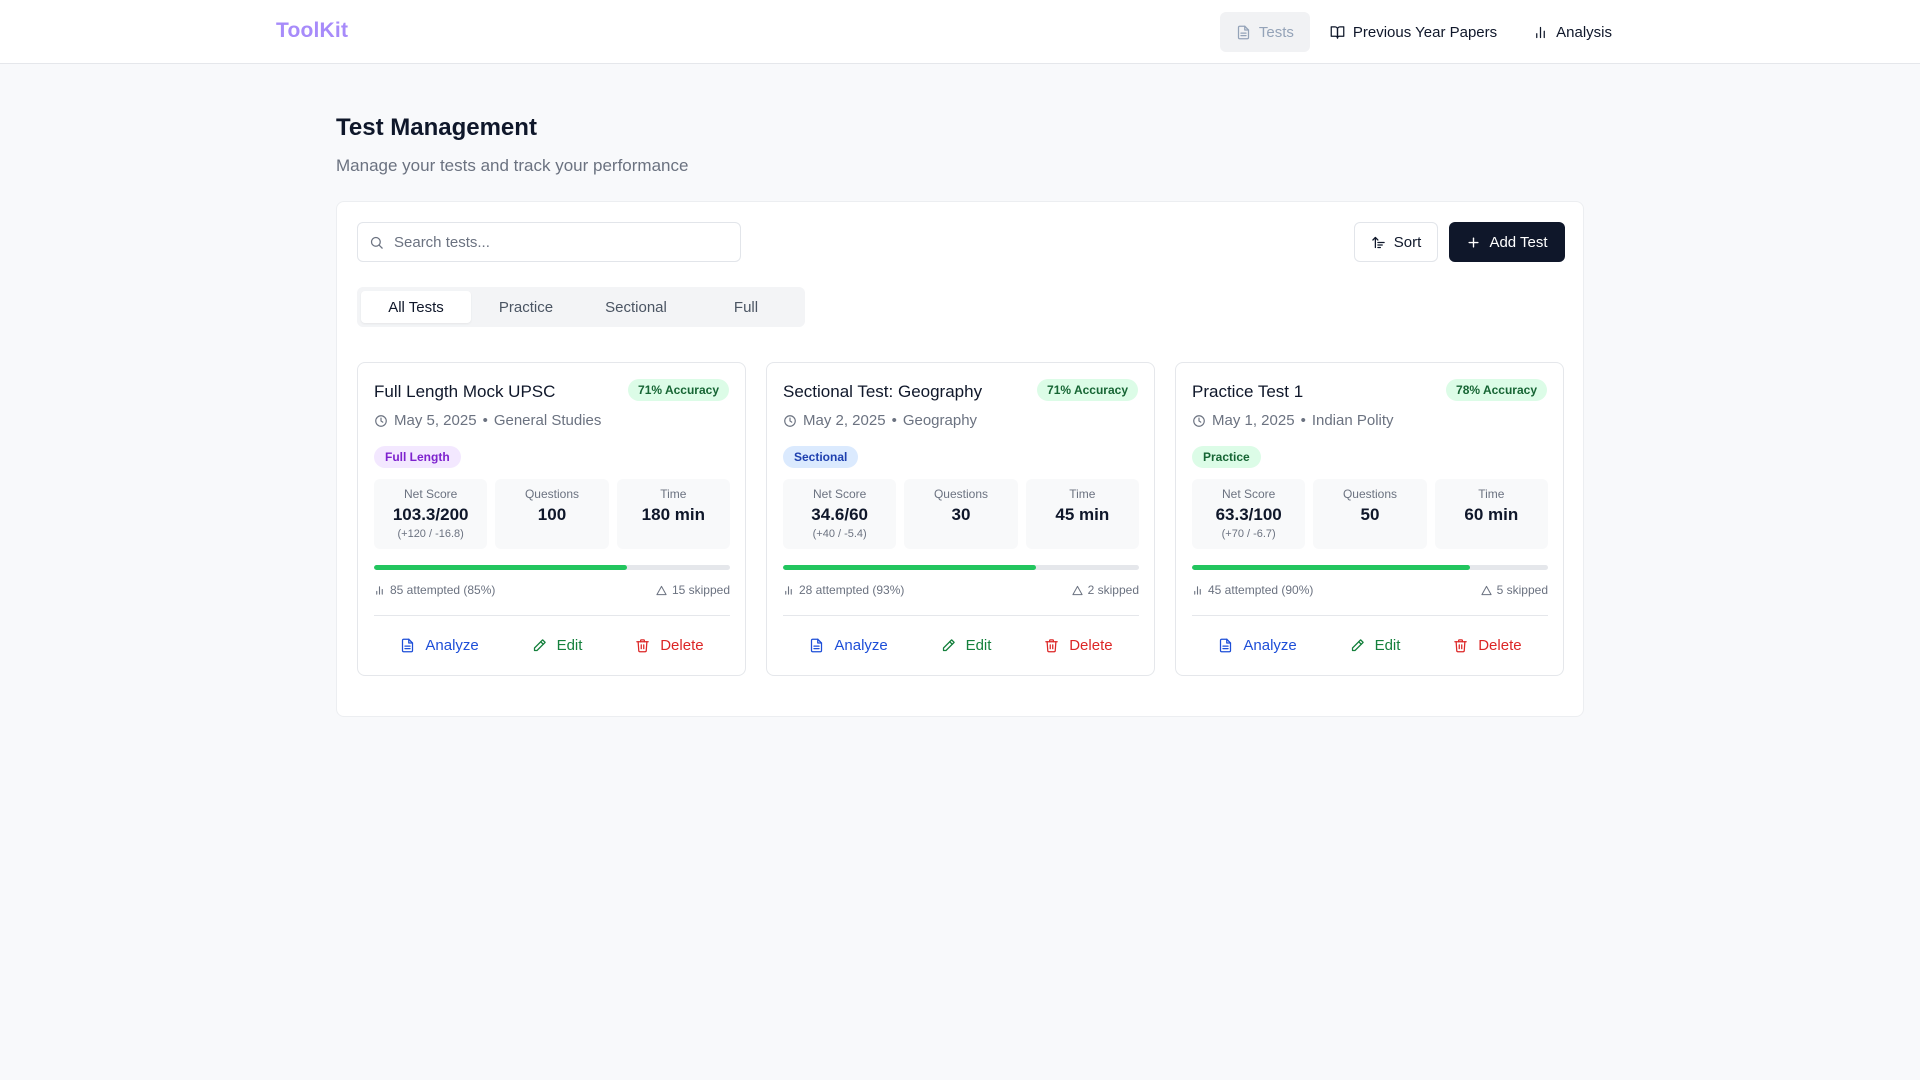  I want to click on test-meta: May 2, 2025 • Geography, so click(880, 420).